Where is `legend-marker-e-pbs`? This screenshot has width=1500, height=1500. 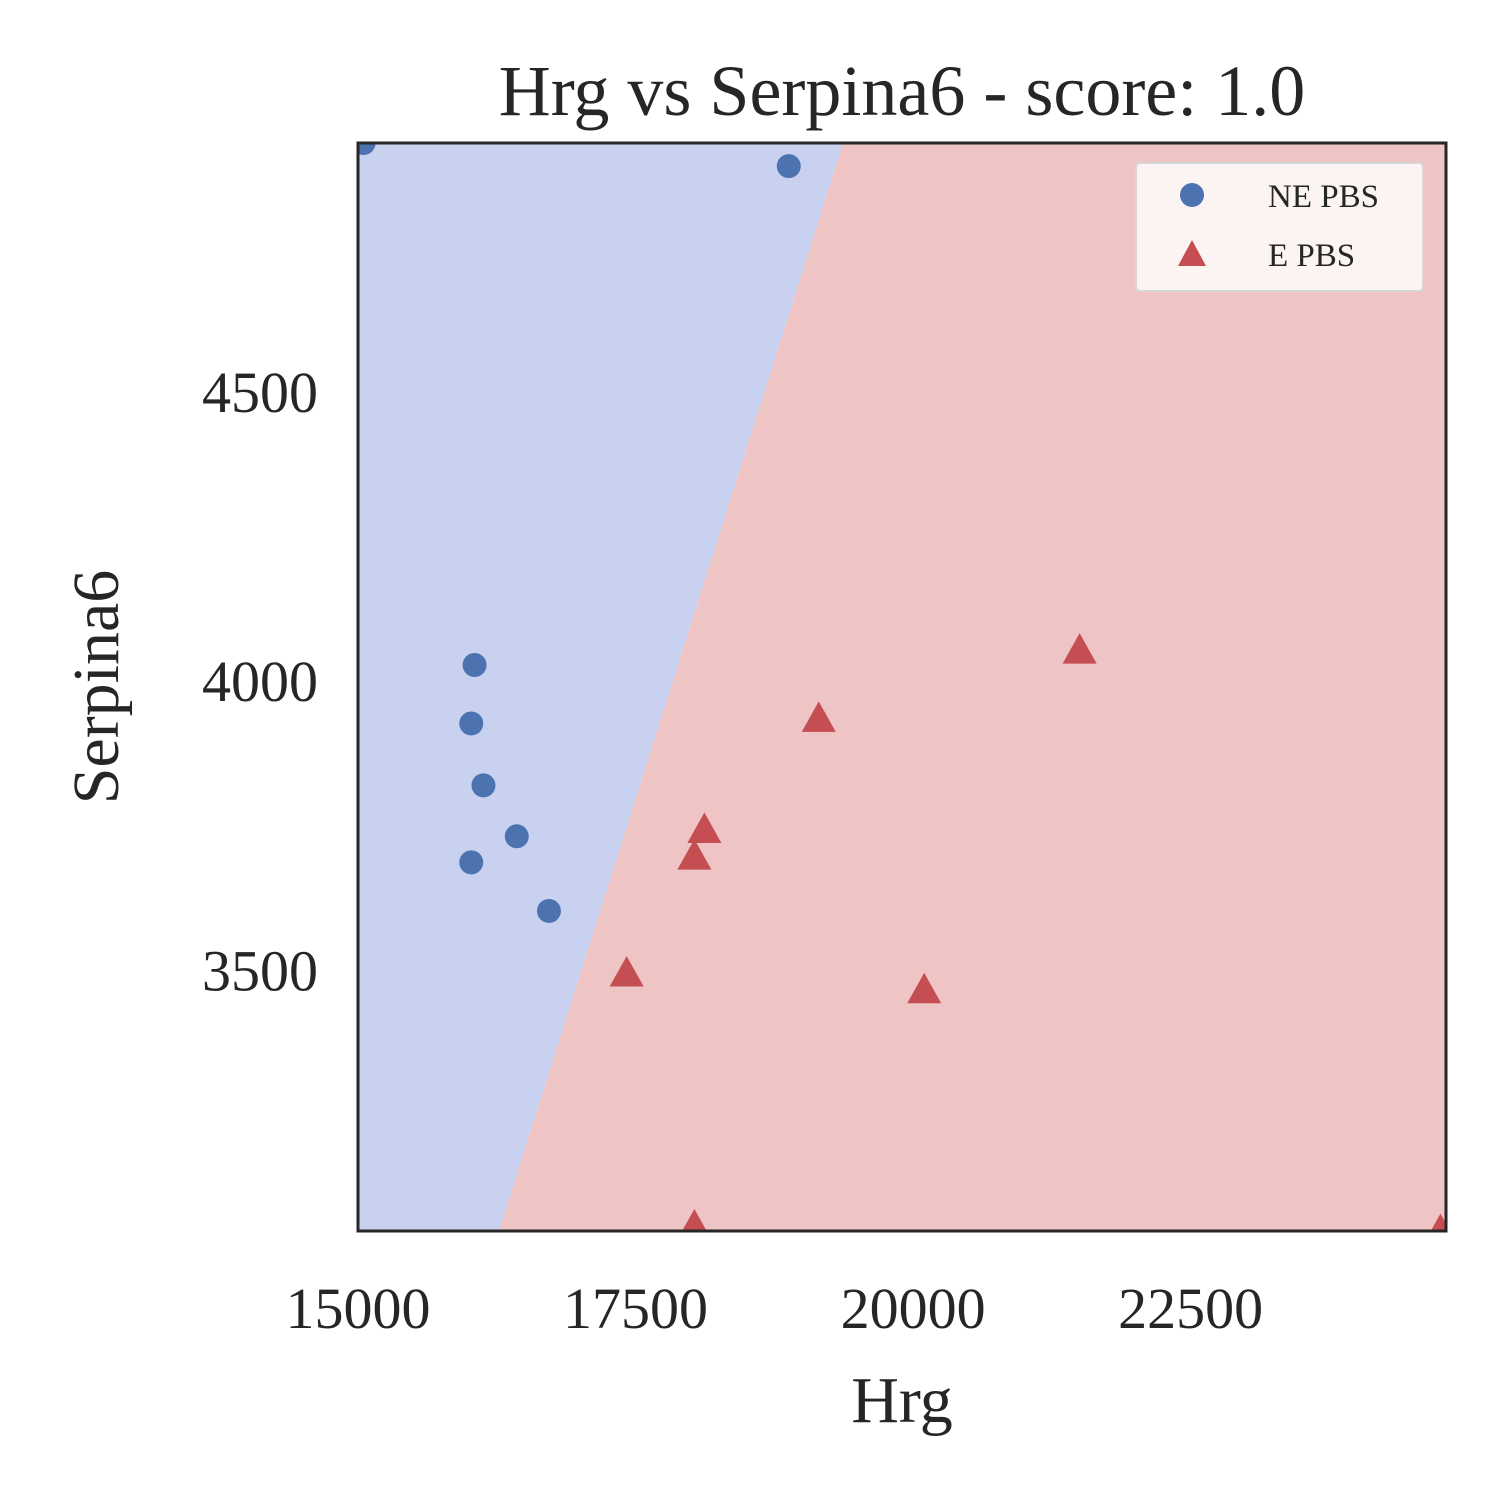
legend-marker-e-pbs is located at coordinates (1192, 253).